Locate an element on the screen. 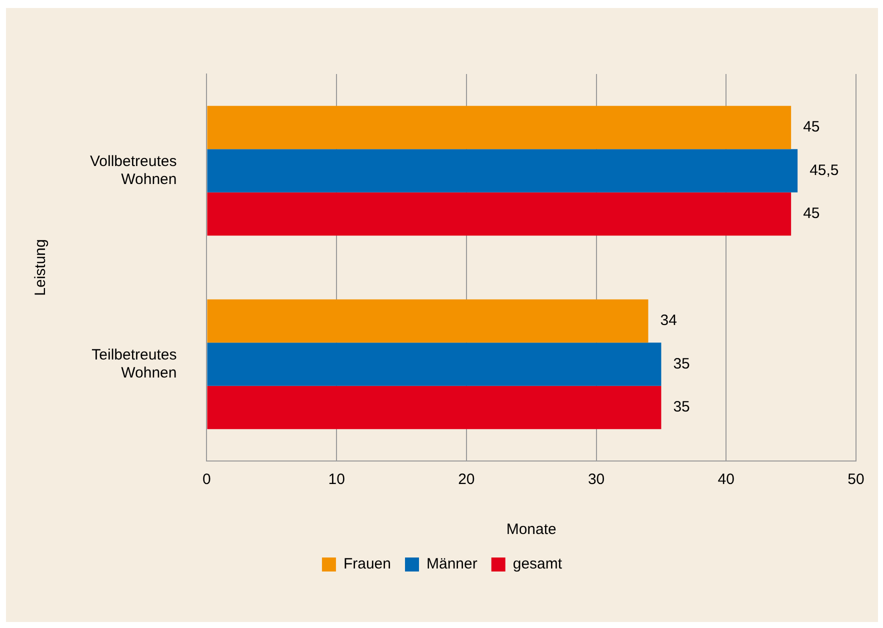 The image size is (883, 628). x-tick-label: 10 is located at coordinates (336, 479).